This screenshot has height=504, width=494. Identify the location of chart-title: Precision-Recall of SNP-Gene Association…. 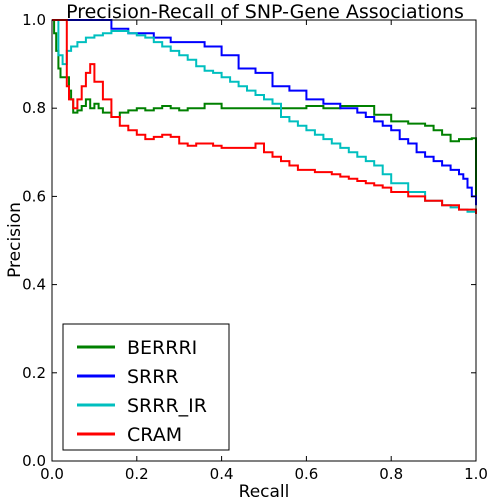
(265, 12).